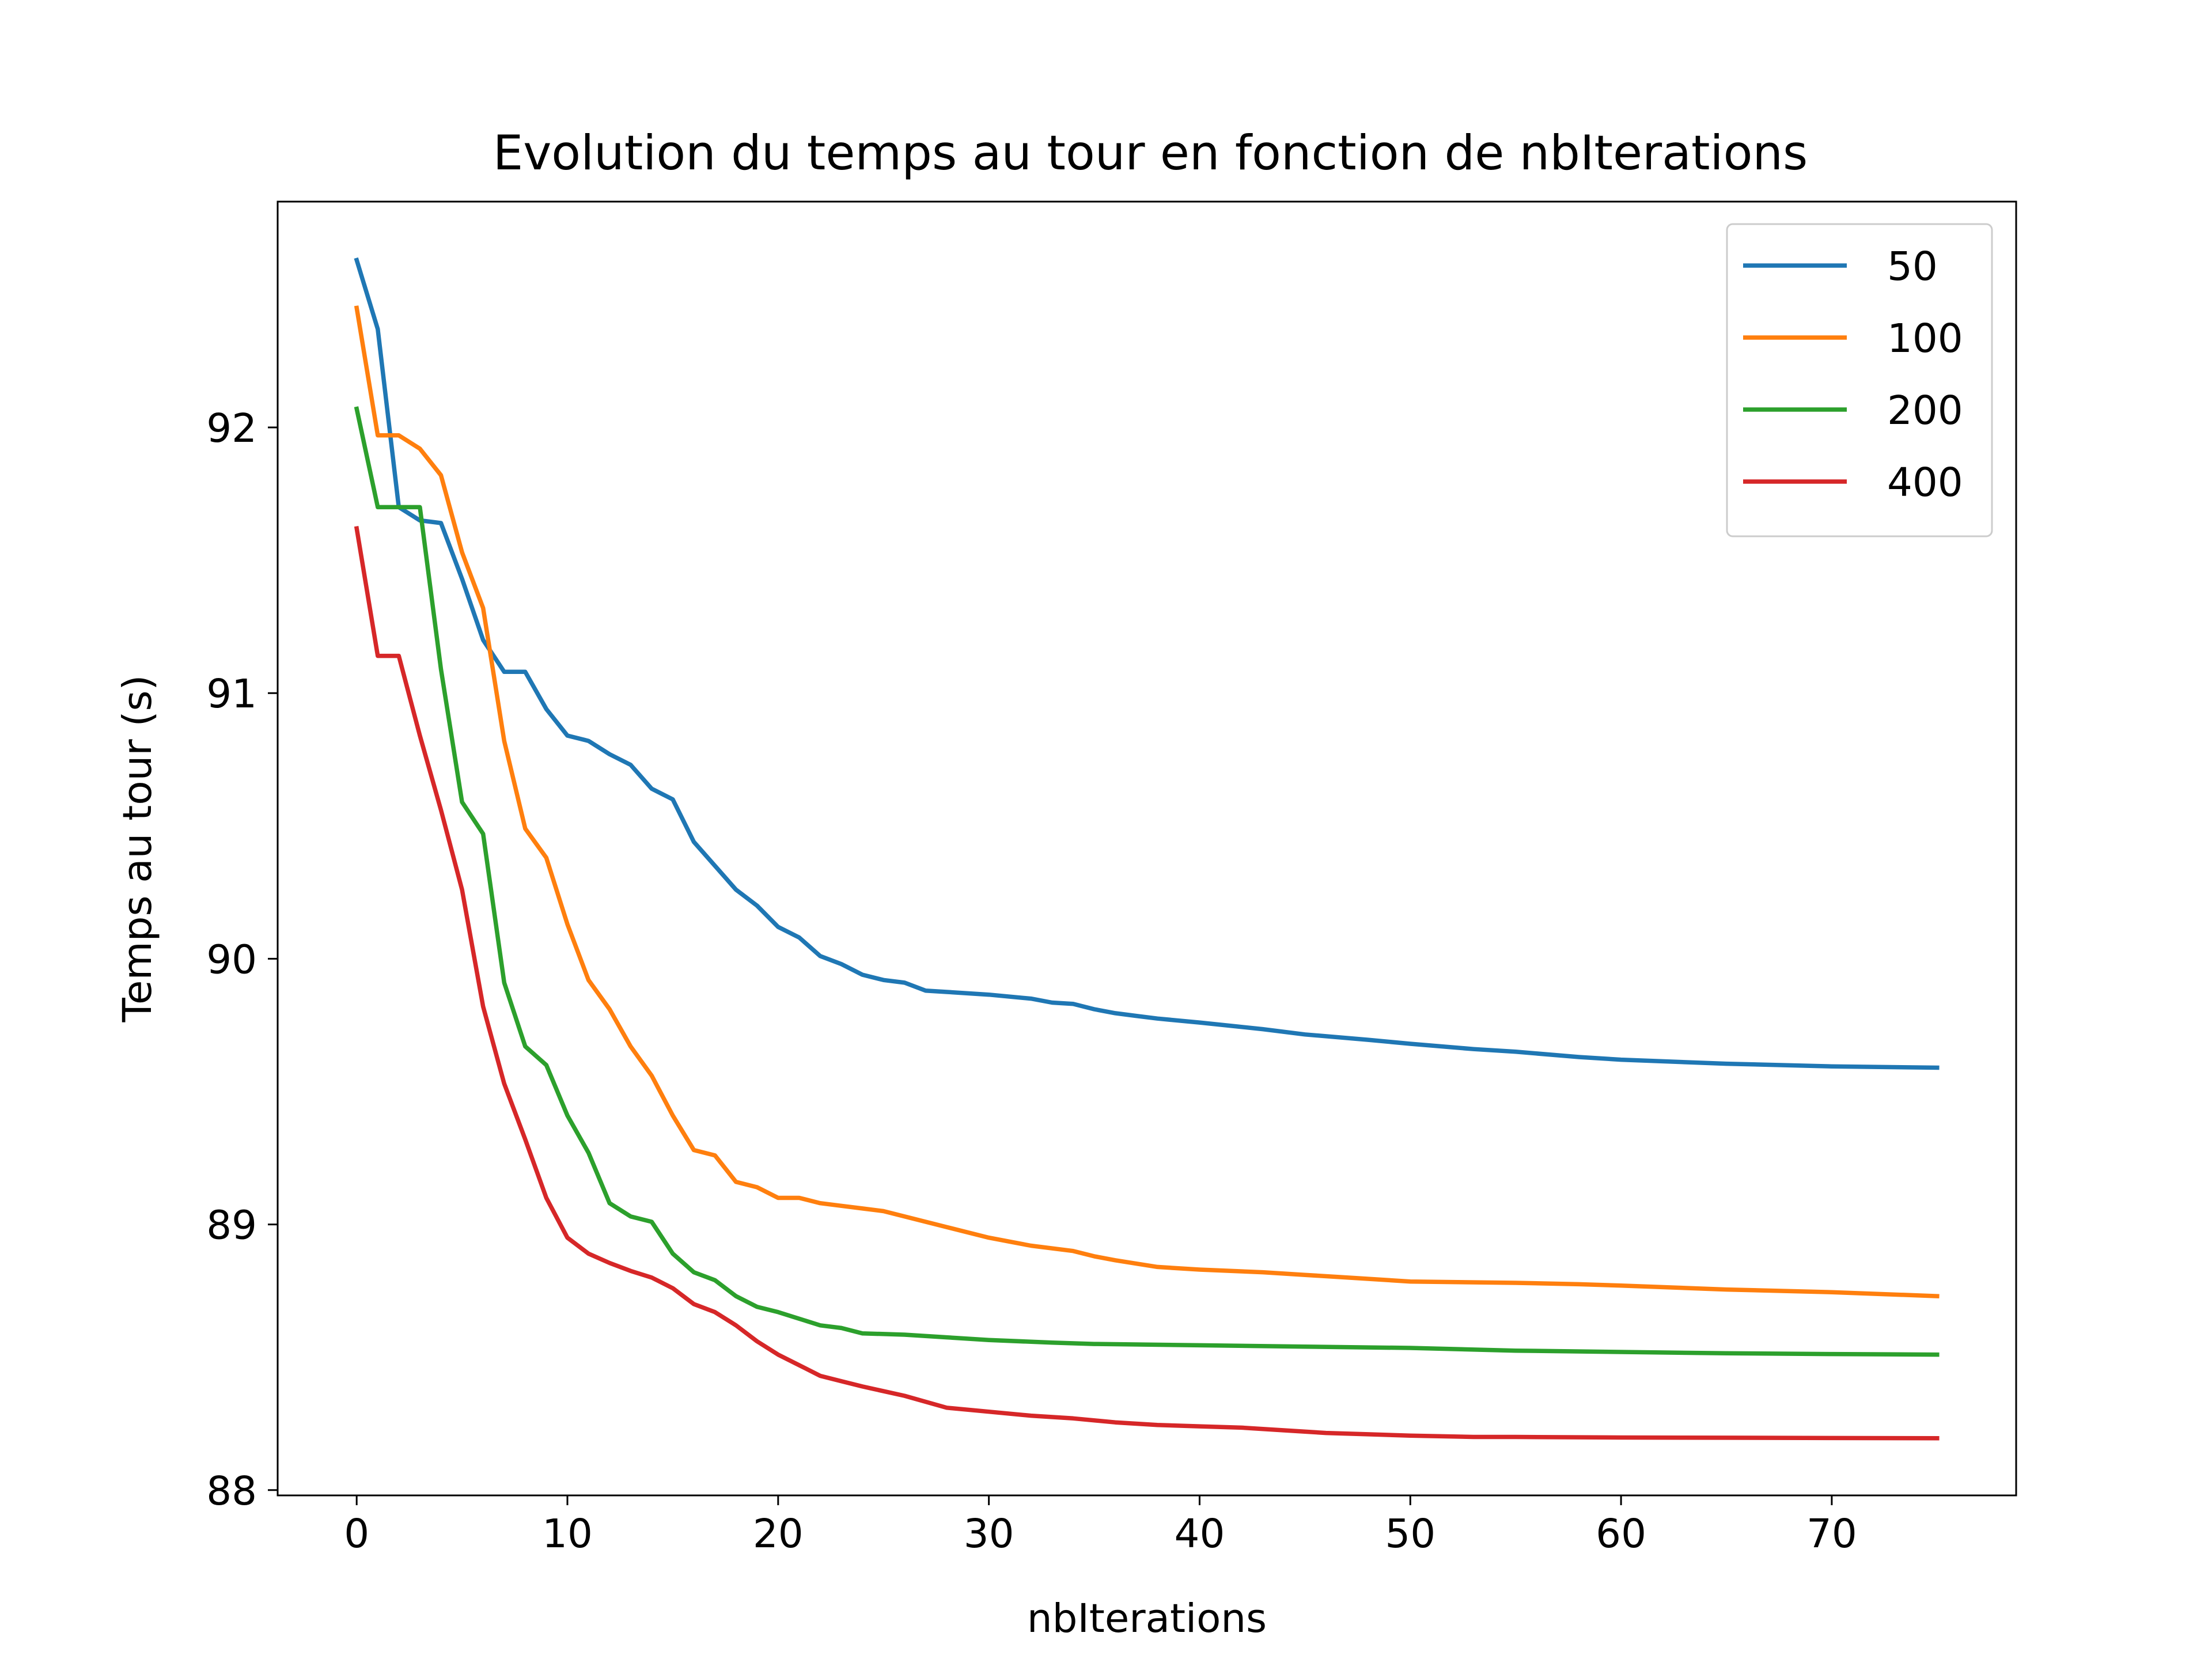 The image size is (2212, 1659). Describe the element at coordinates (1200, 1534) in the screenshot. I see `x-tick-label: 40` at that location.